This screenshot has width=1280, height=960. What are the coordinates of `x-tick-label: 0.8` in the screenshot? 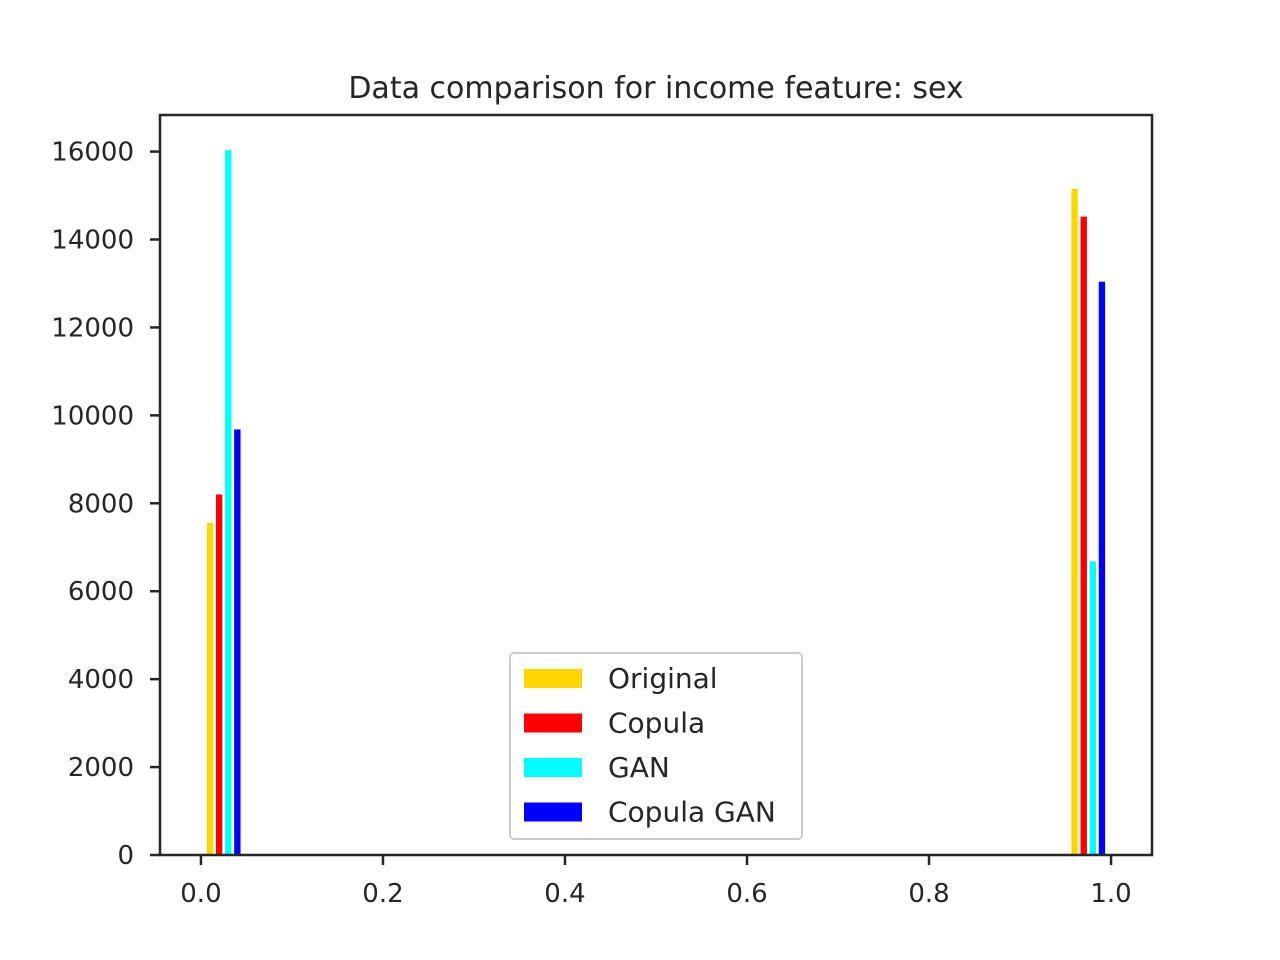 It's located at (928, 894).